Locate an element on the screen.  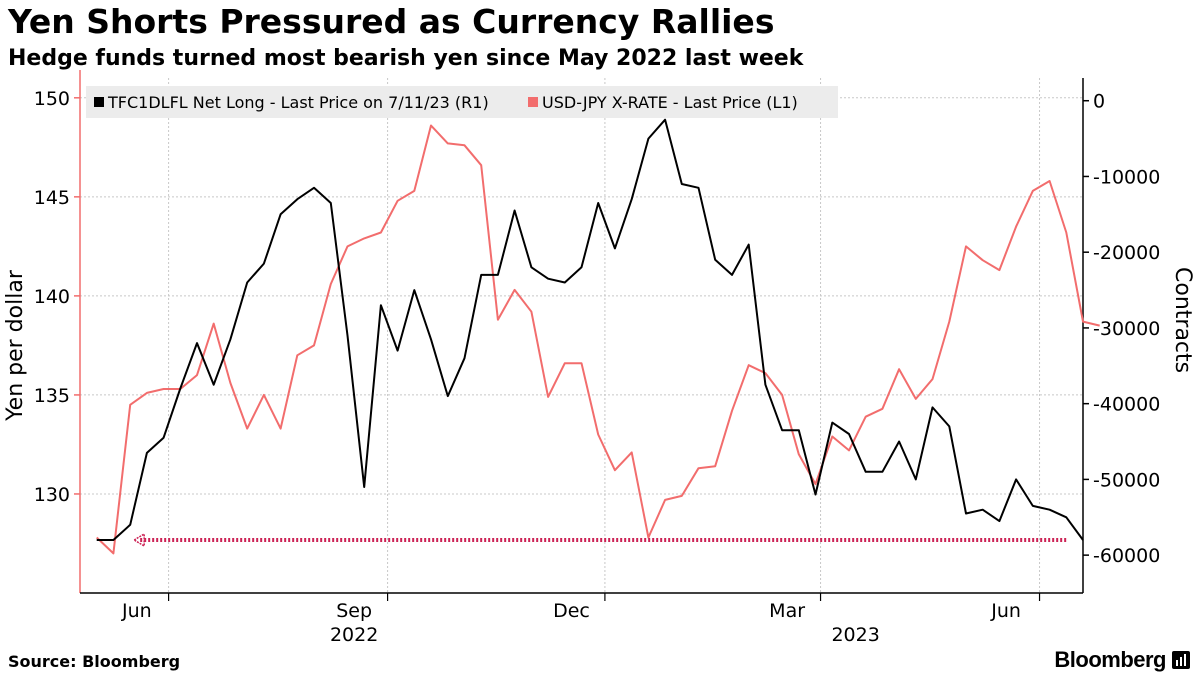
right-tick-label: -60000 is located at coordinates (1126, 556).